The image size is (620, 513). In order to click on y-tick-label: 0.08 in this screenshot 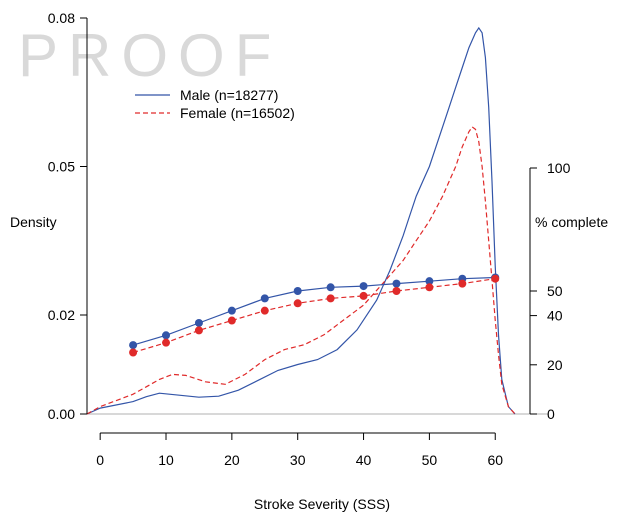, I will do `click(61, 18)`.